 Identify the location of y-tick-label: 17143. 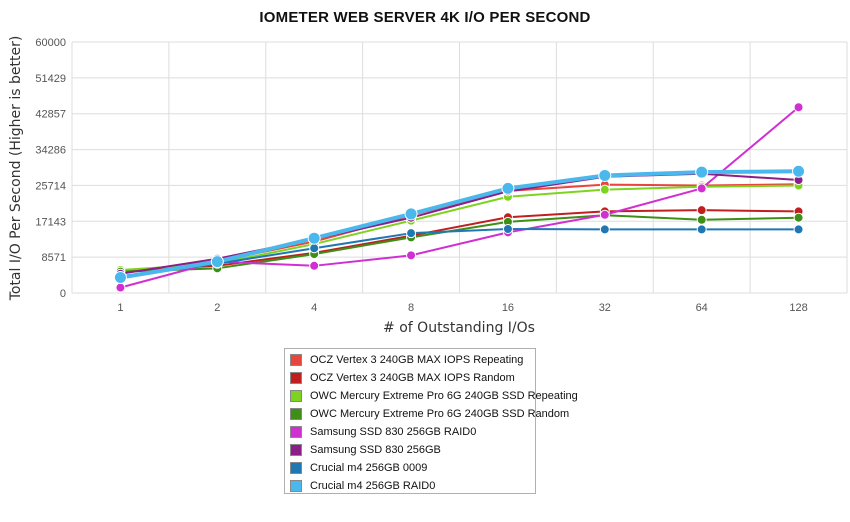
(50, 222).